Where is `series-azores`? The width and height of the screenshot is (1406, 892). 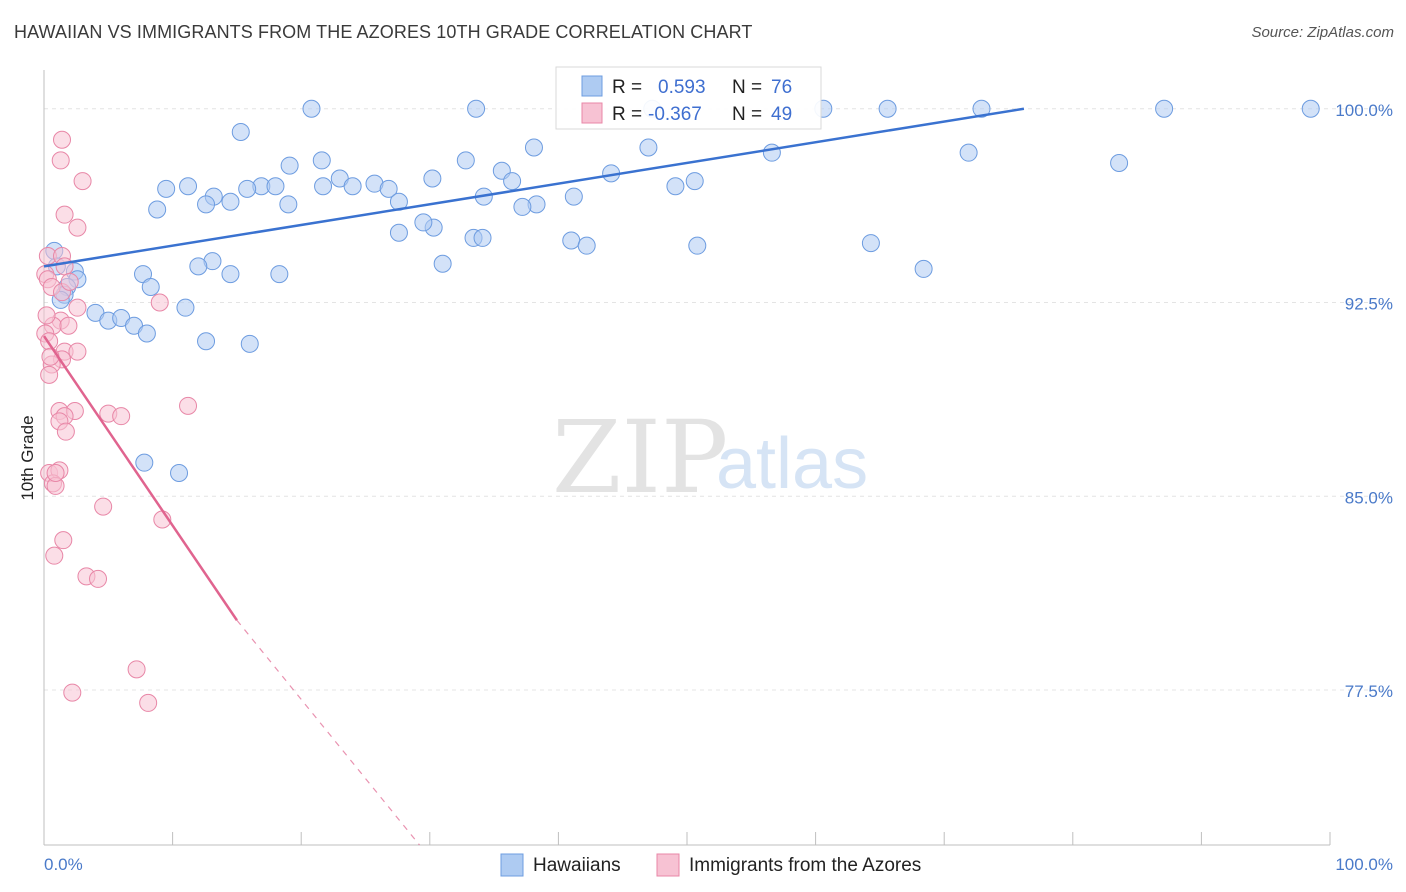 series-azores is located at coordinates (117, 421).